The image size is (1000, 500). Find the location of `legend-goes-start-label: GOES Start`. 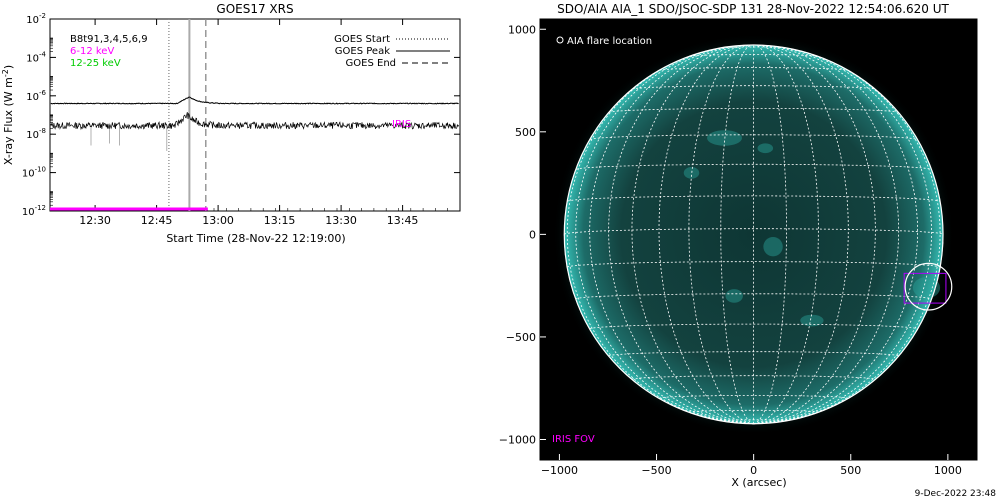

legend-goes-start-label: GOES Start is located at coordinates (362, 39).